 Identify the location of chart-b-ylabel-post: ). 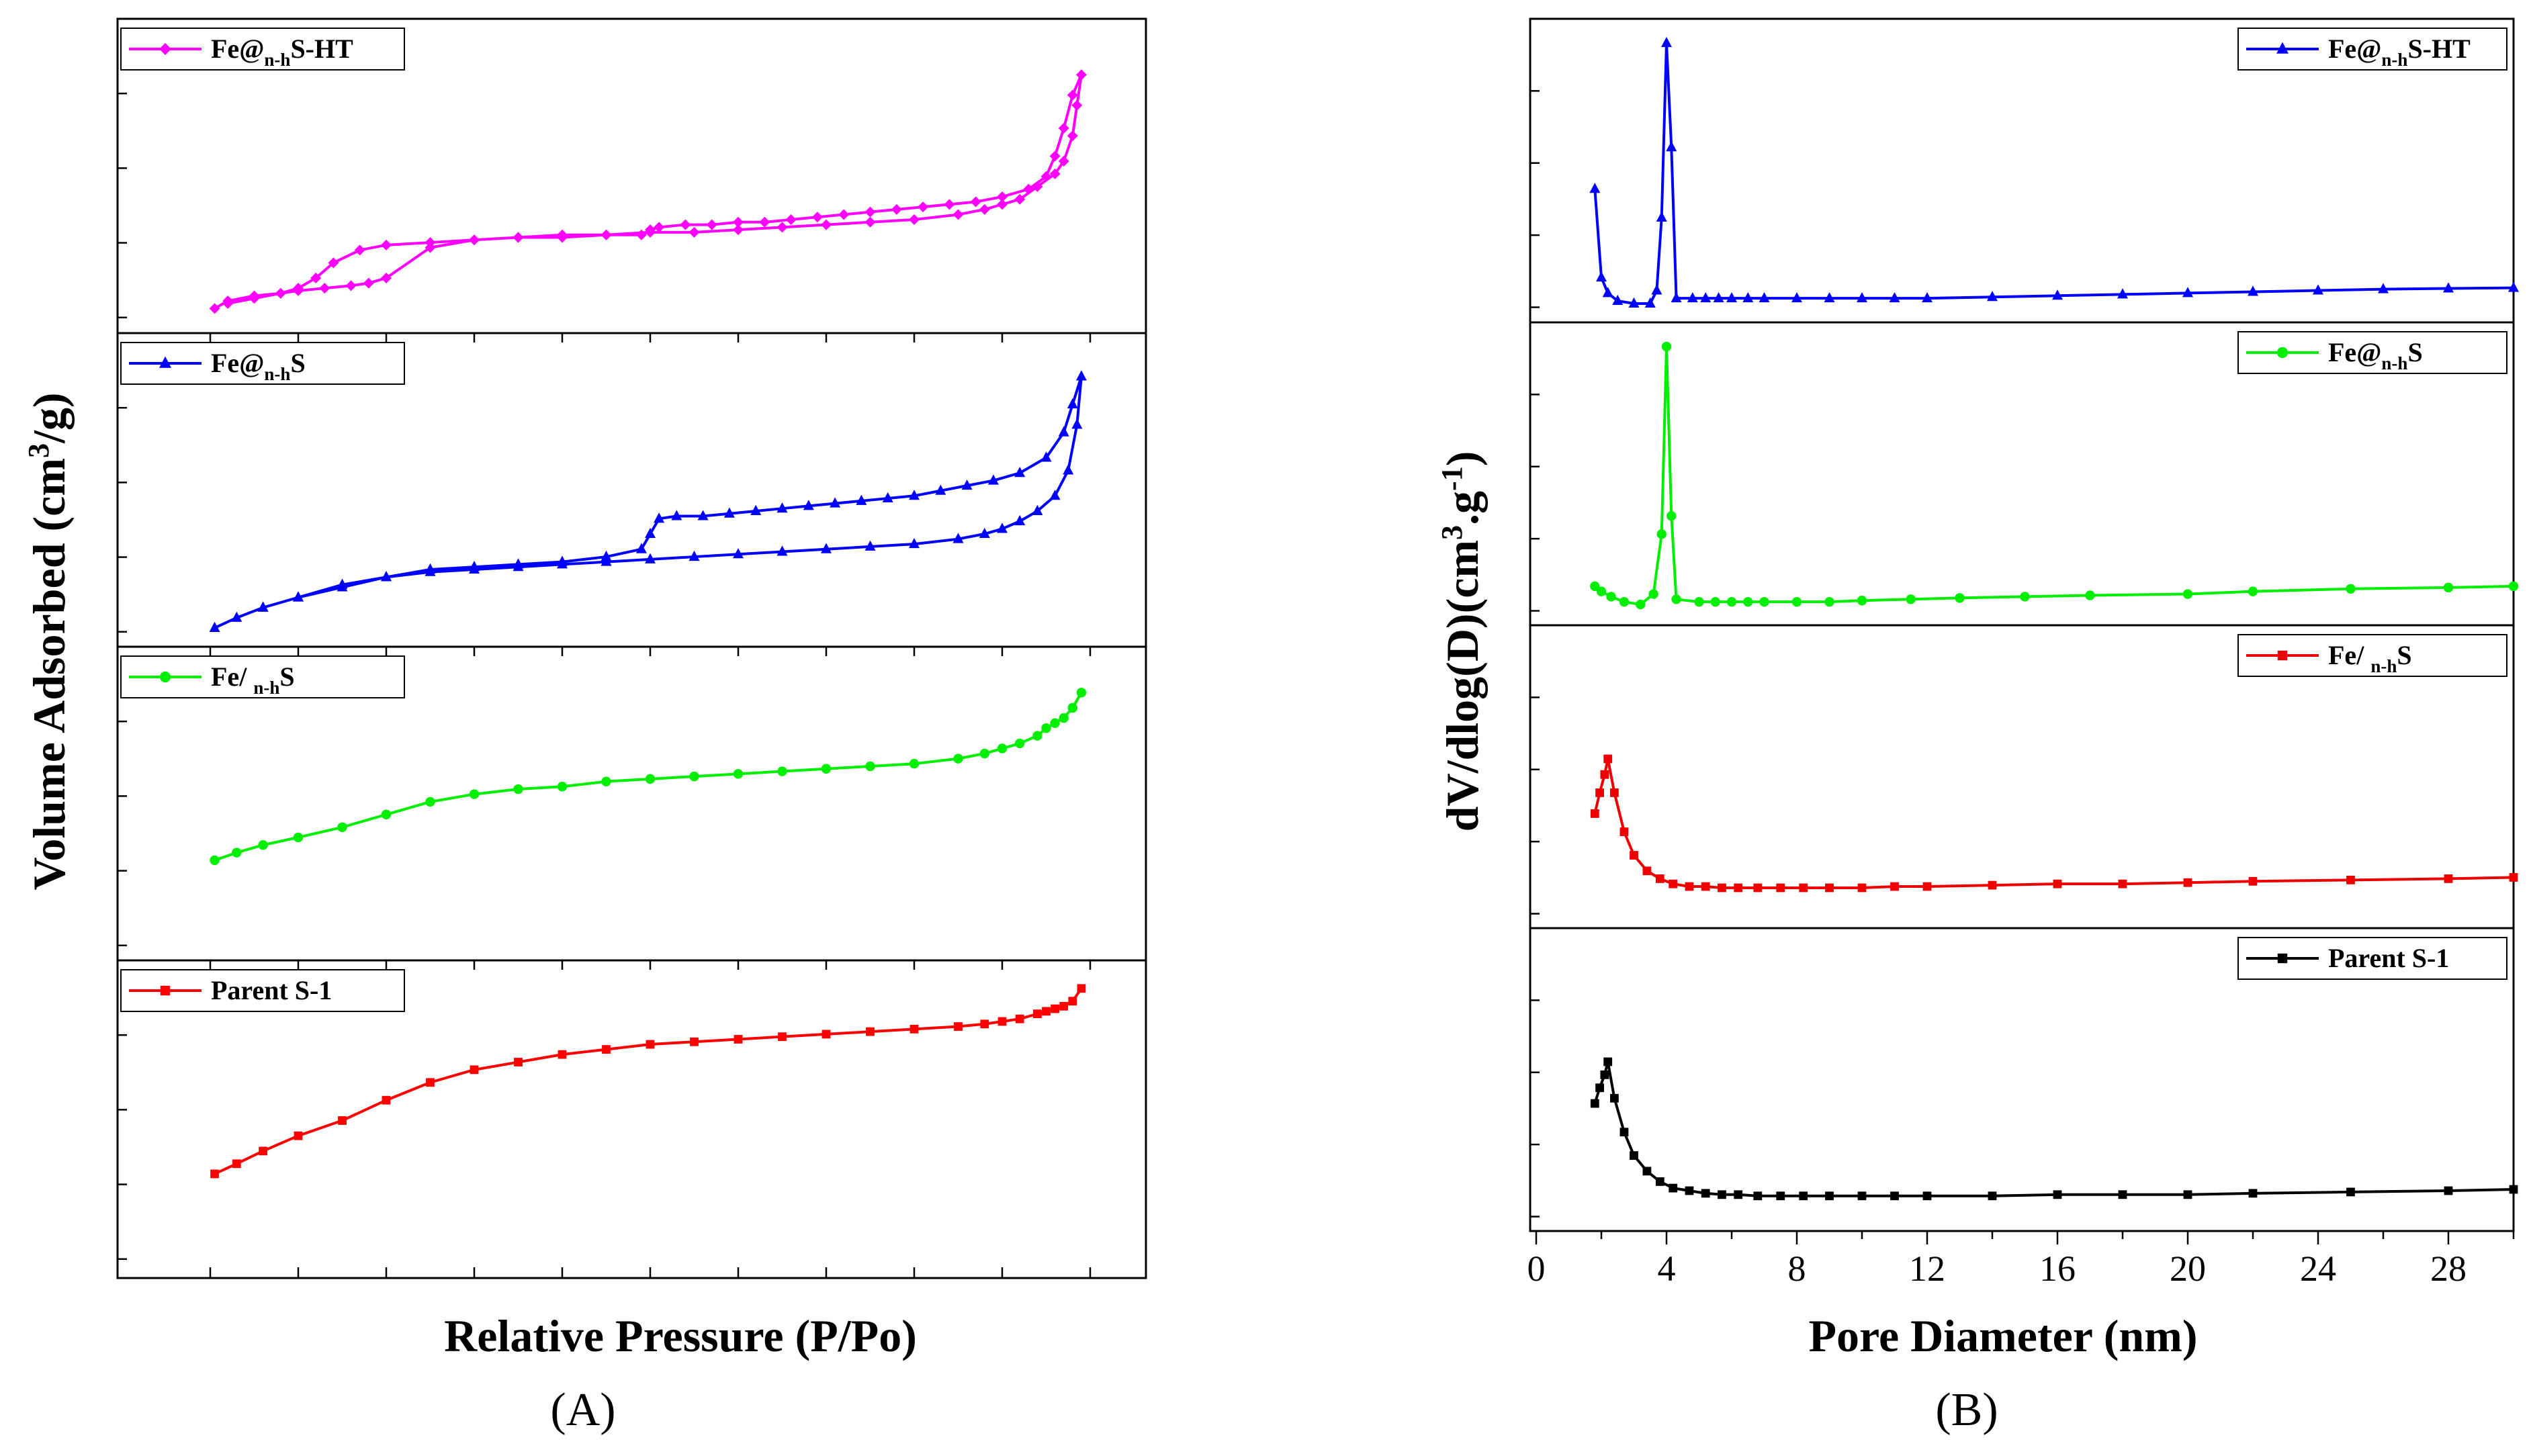
(1462, 459).